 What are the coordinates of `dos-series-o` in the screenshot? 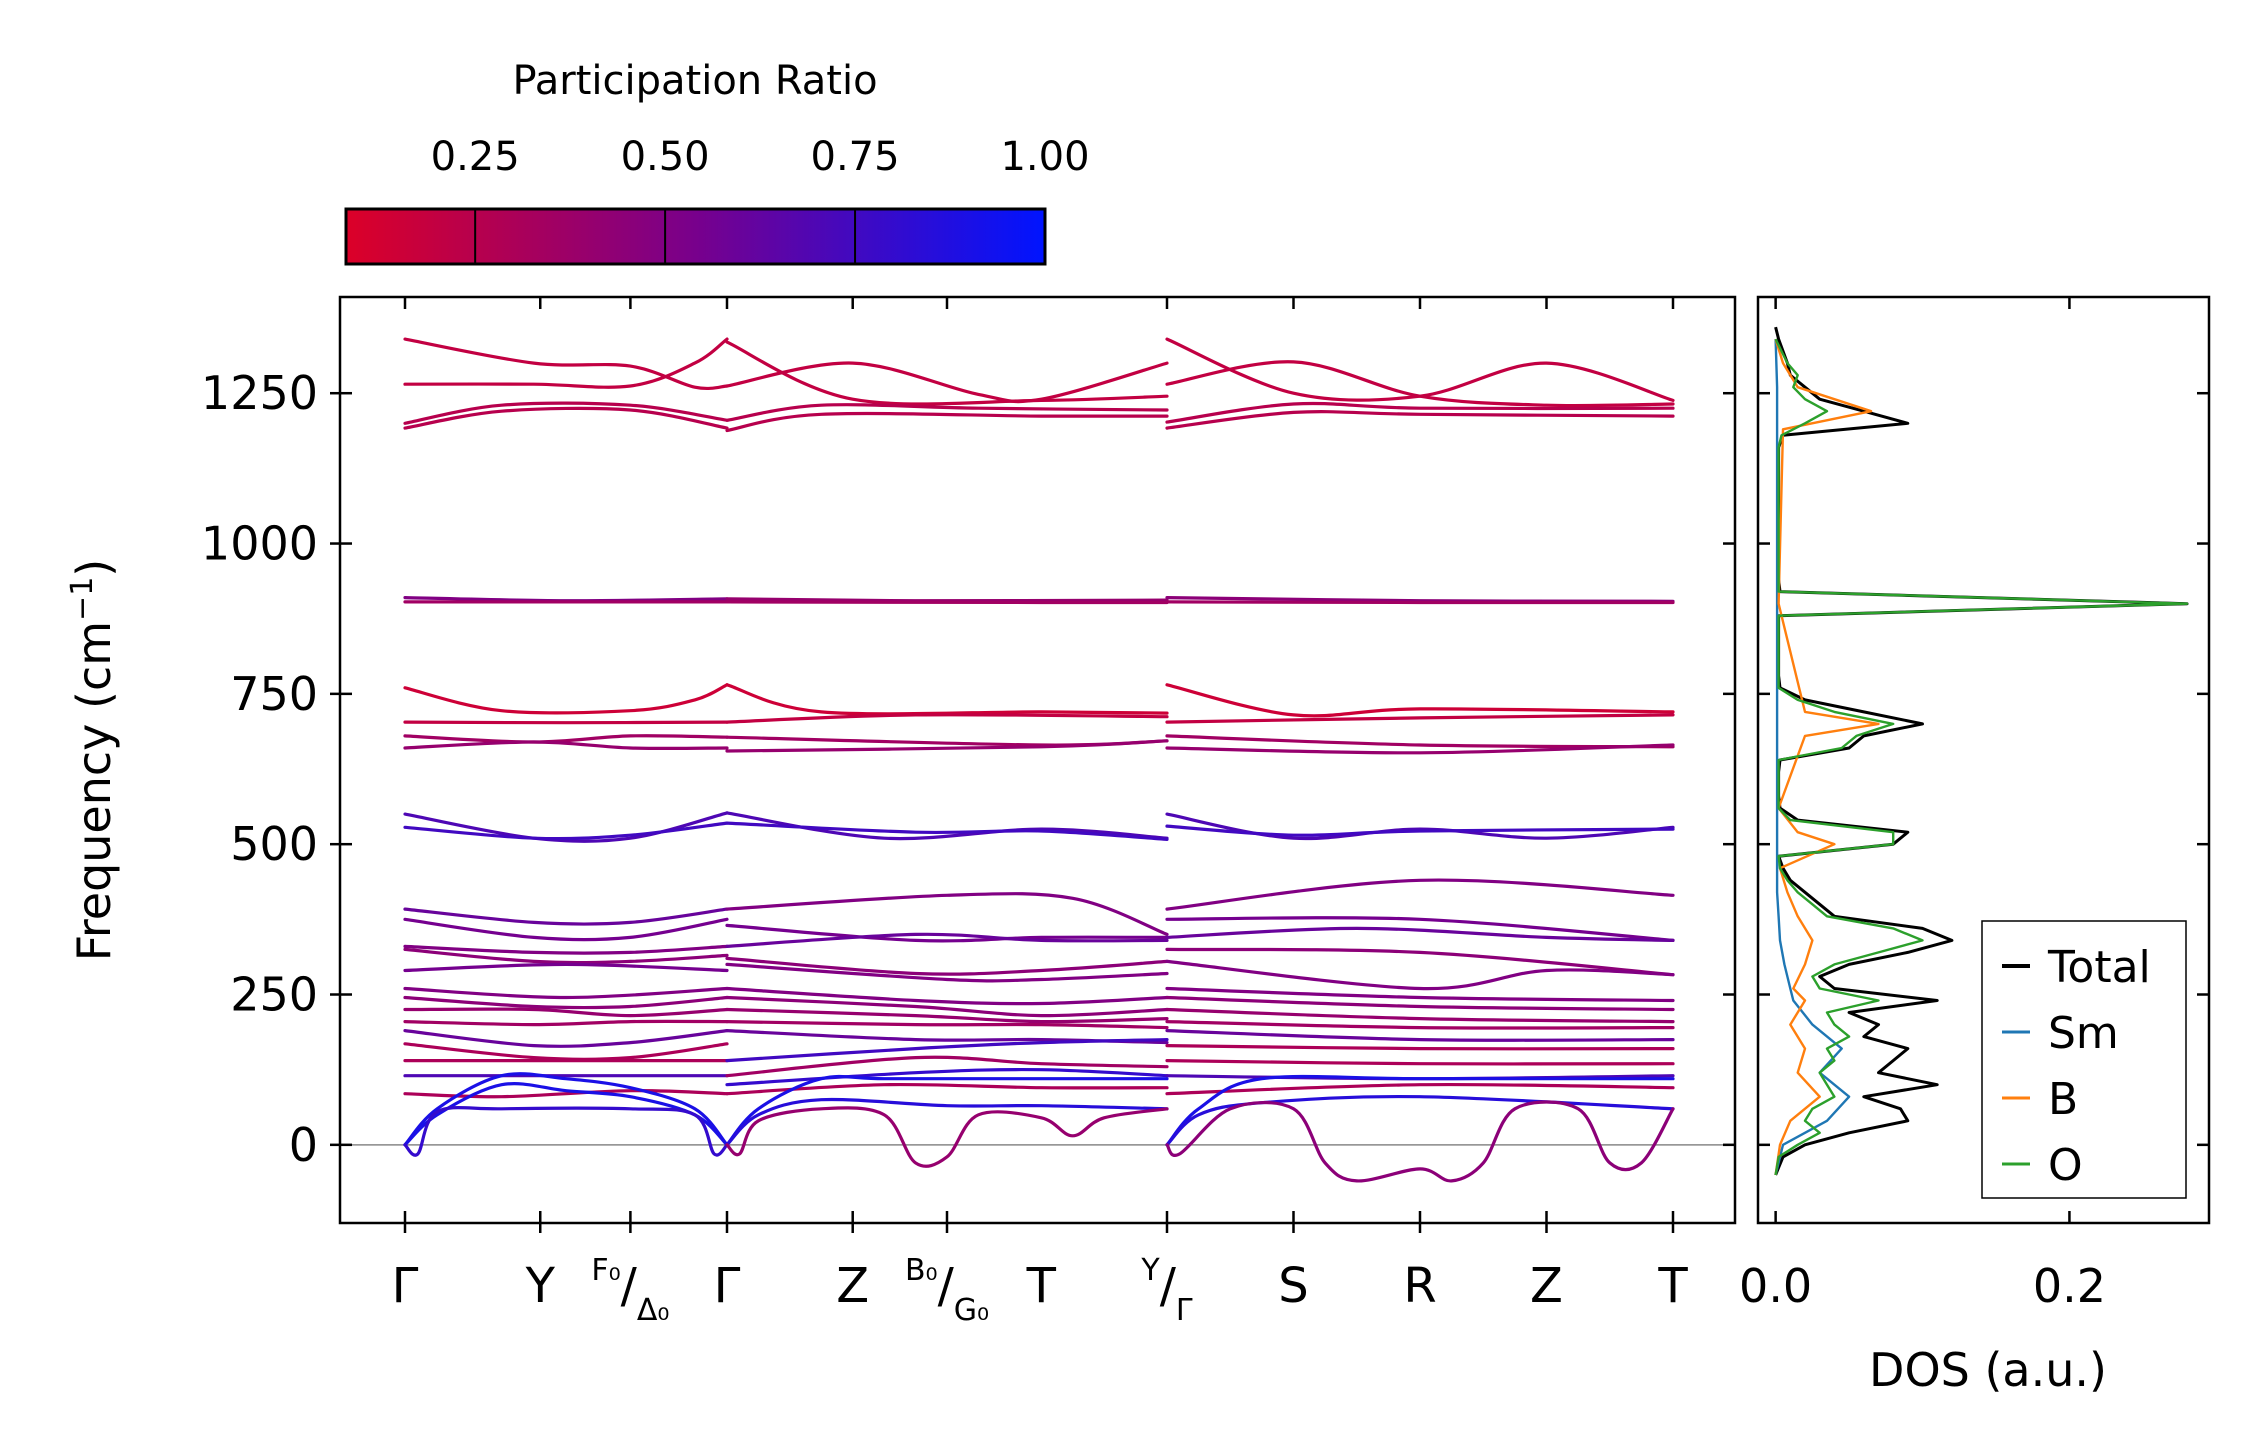 It's located at (1981, 757).